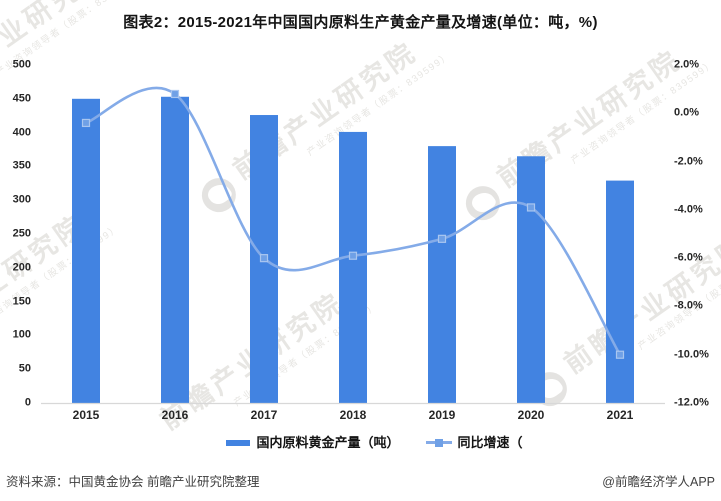 Image resolution: width=721 pixels, height=501 pixels. Describe the element at coordinates (620, 354) in the screenshot. I see `growth-marker-2021` at that location.